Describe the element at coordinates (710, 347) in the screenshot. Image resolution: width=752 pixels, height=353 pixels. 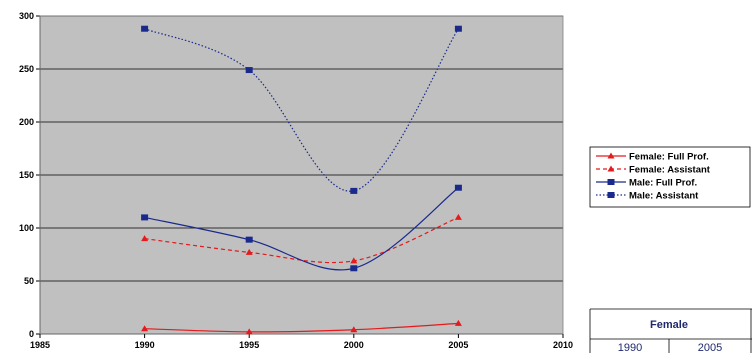
I see `table-column-2005: 2005` at that location.